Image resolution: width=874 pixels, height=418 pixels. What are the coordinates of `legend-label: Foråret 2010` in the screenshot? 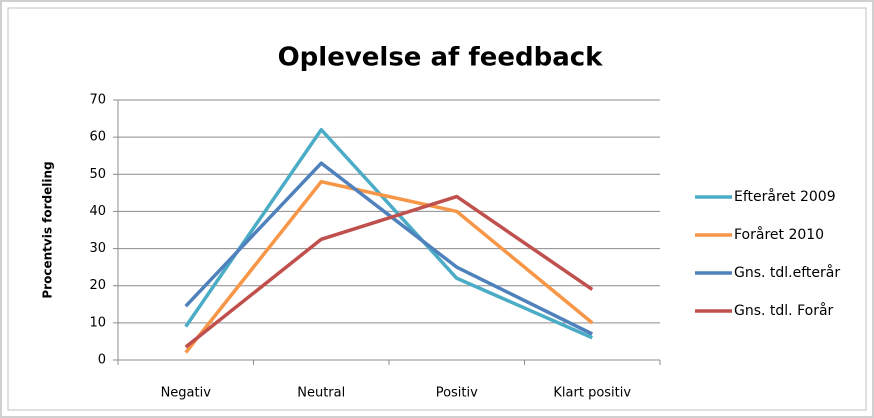 It's located at (779, 234).